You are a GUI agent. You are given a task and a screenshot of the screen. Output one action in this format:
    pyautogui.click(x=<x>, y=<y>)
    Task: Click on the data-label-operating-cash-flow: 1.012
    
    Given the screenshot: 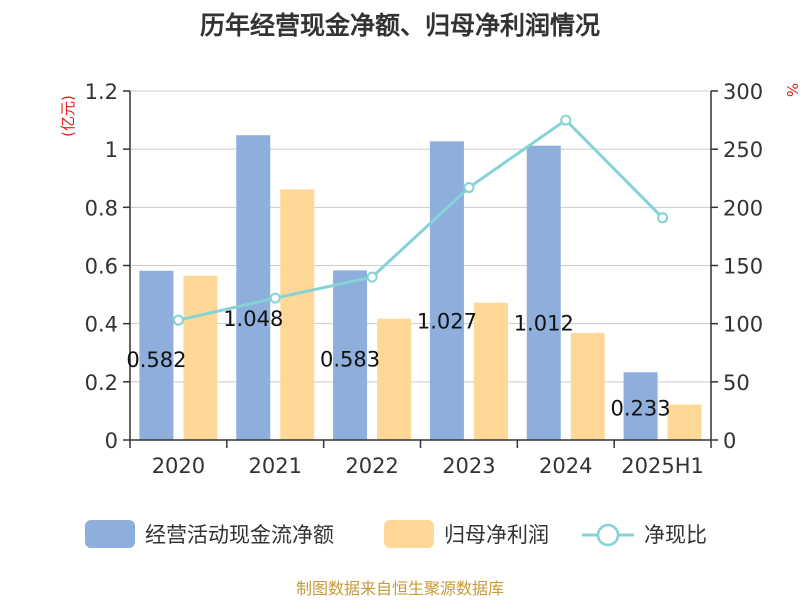 What is the action you would take?
    pyautogui.click(x=544, y=323)
    